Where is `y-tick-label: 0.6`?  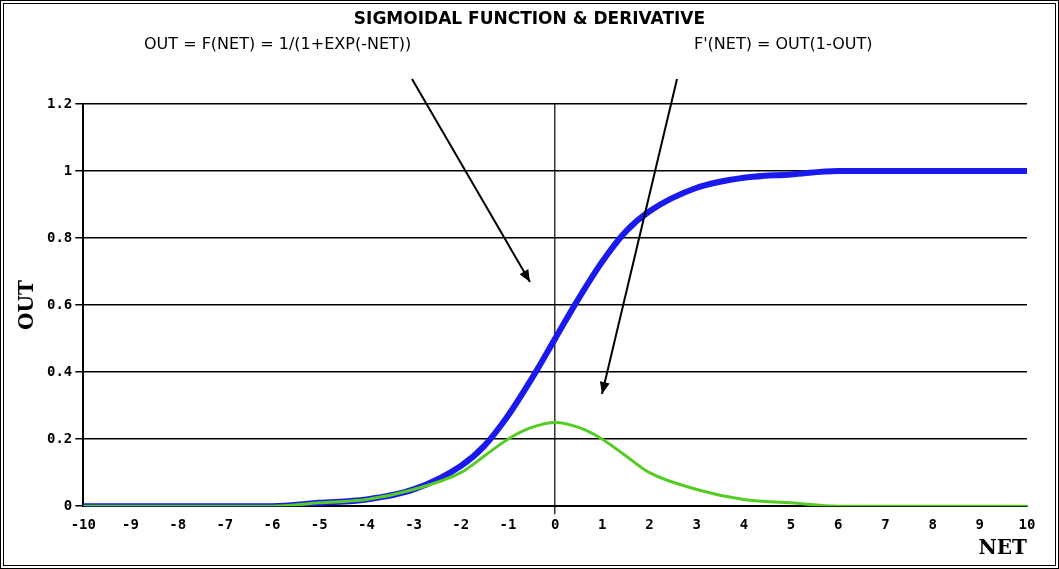
y-tick-label: 0.6 is located at coordinates (59, 303).